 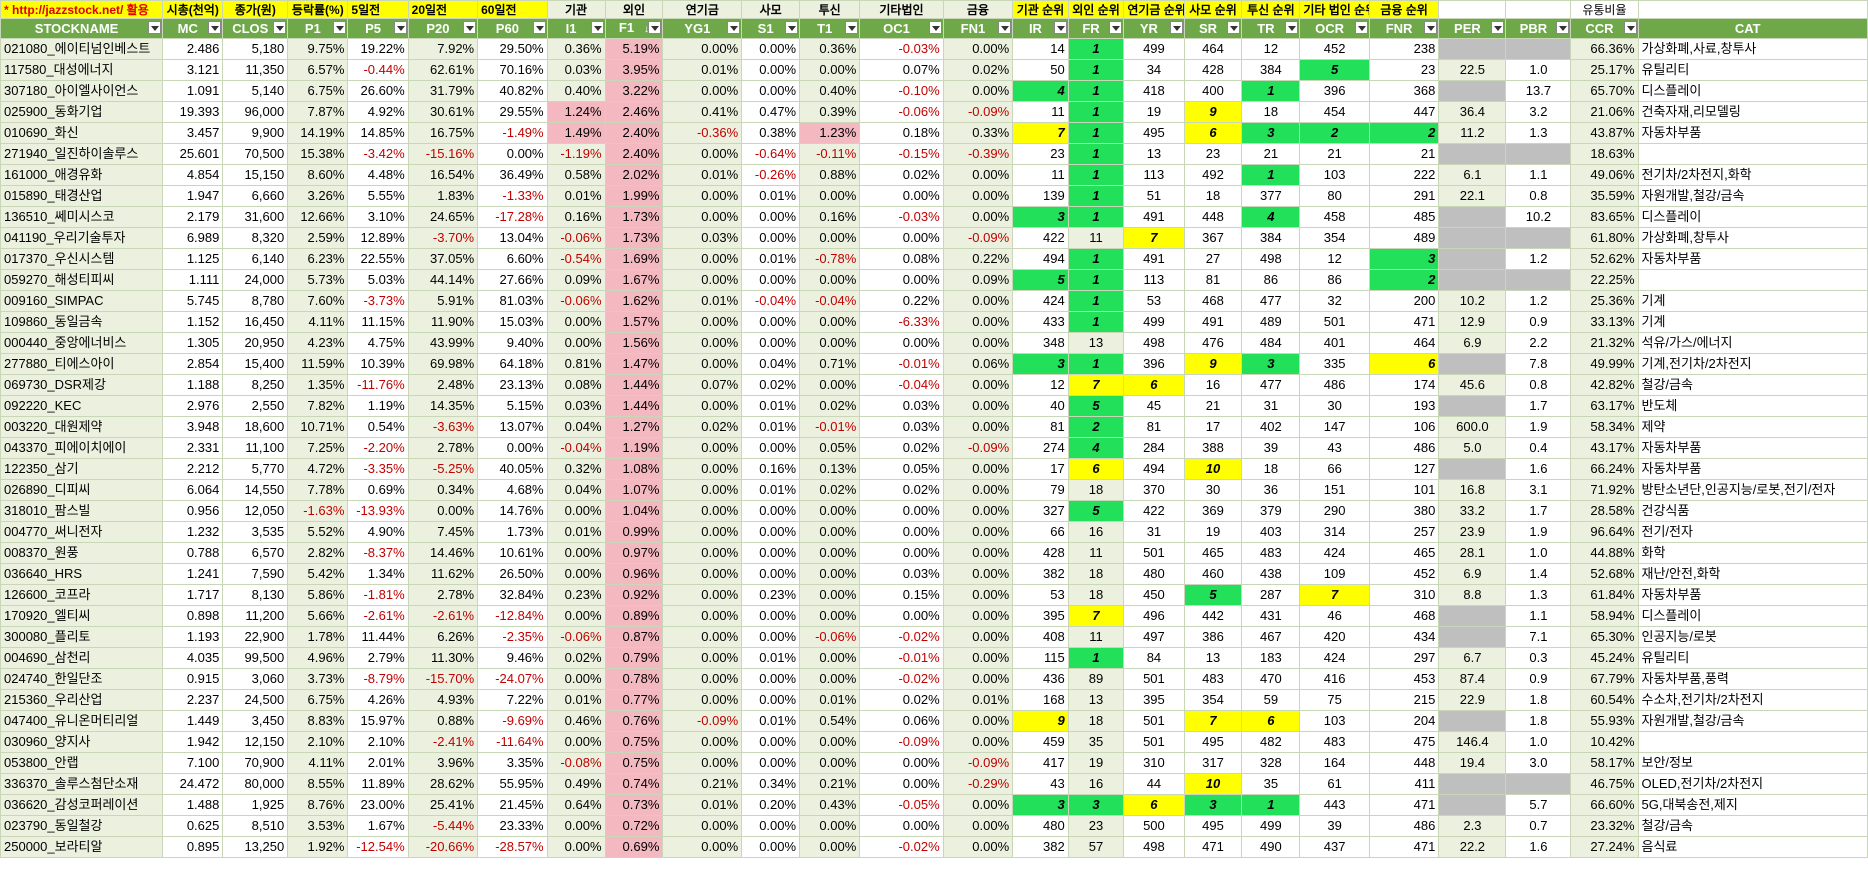 What do you see at coordinates (702, 595) in the screenshot?
I see `cell-yg1: 0.00%` at bounding box center [702, 595].